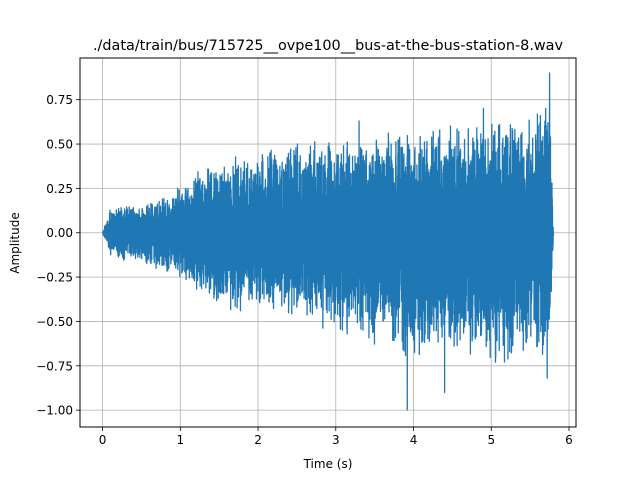  What do you see at coordinates (54, 366) in the screenshot?
I see `y-tick-label: −0.75` at bounding box center [54, 366].